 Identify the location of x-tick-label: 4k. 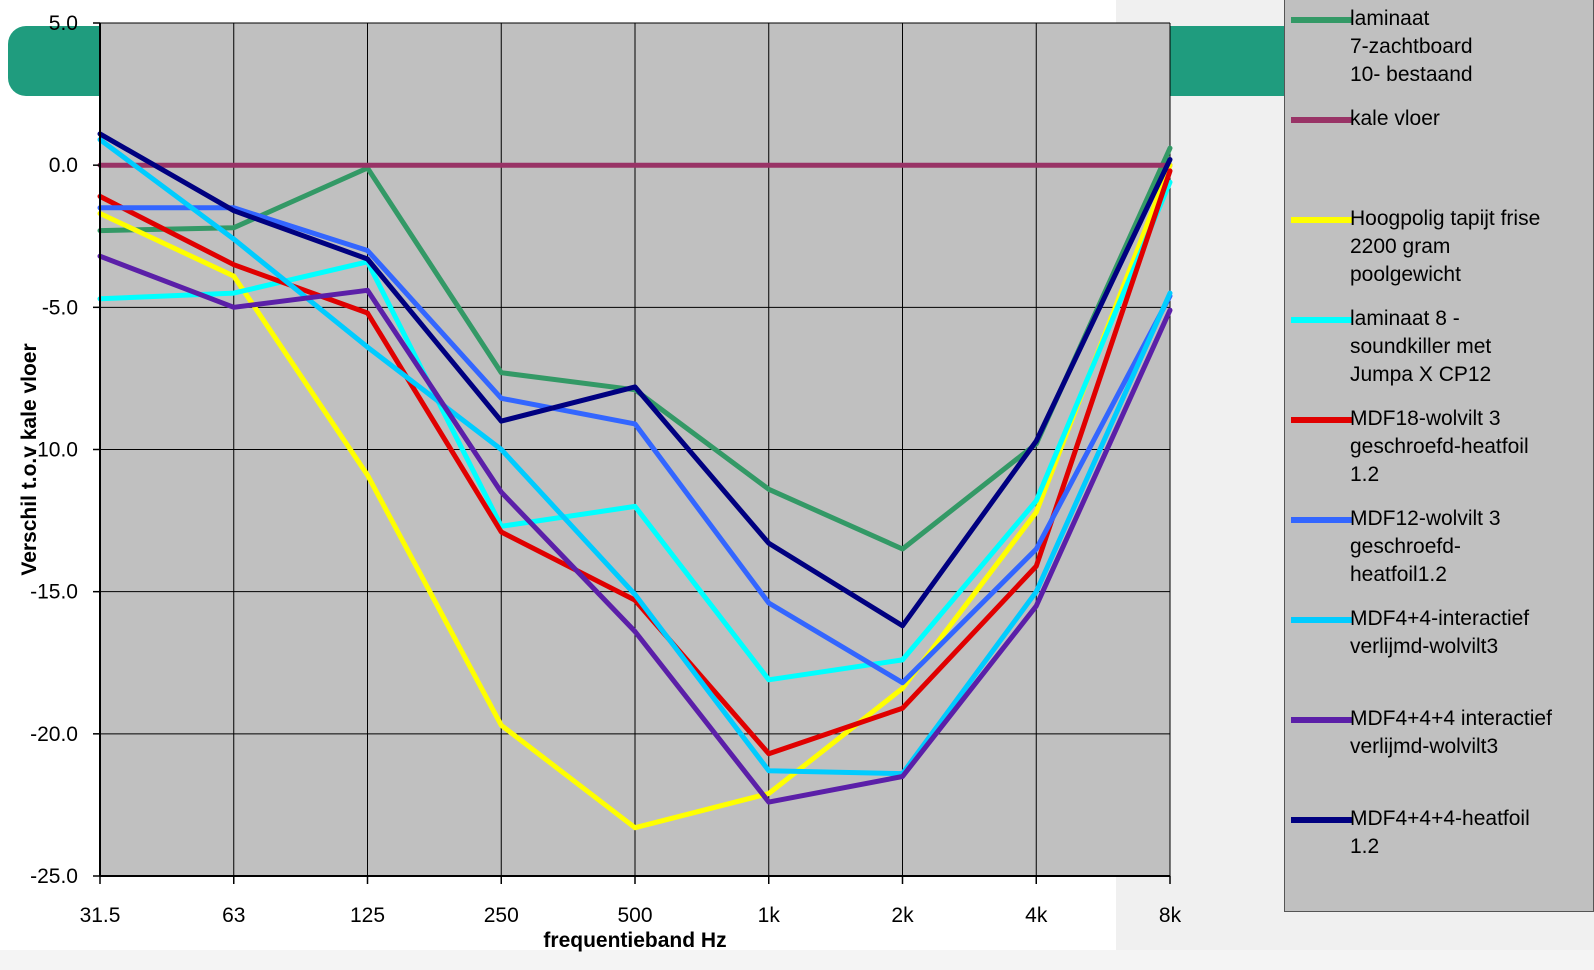
(1036, 915).